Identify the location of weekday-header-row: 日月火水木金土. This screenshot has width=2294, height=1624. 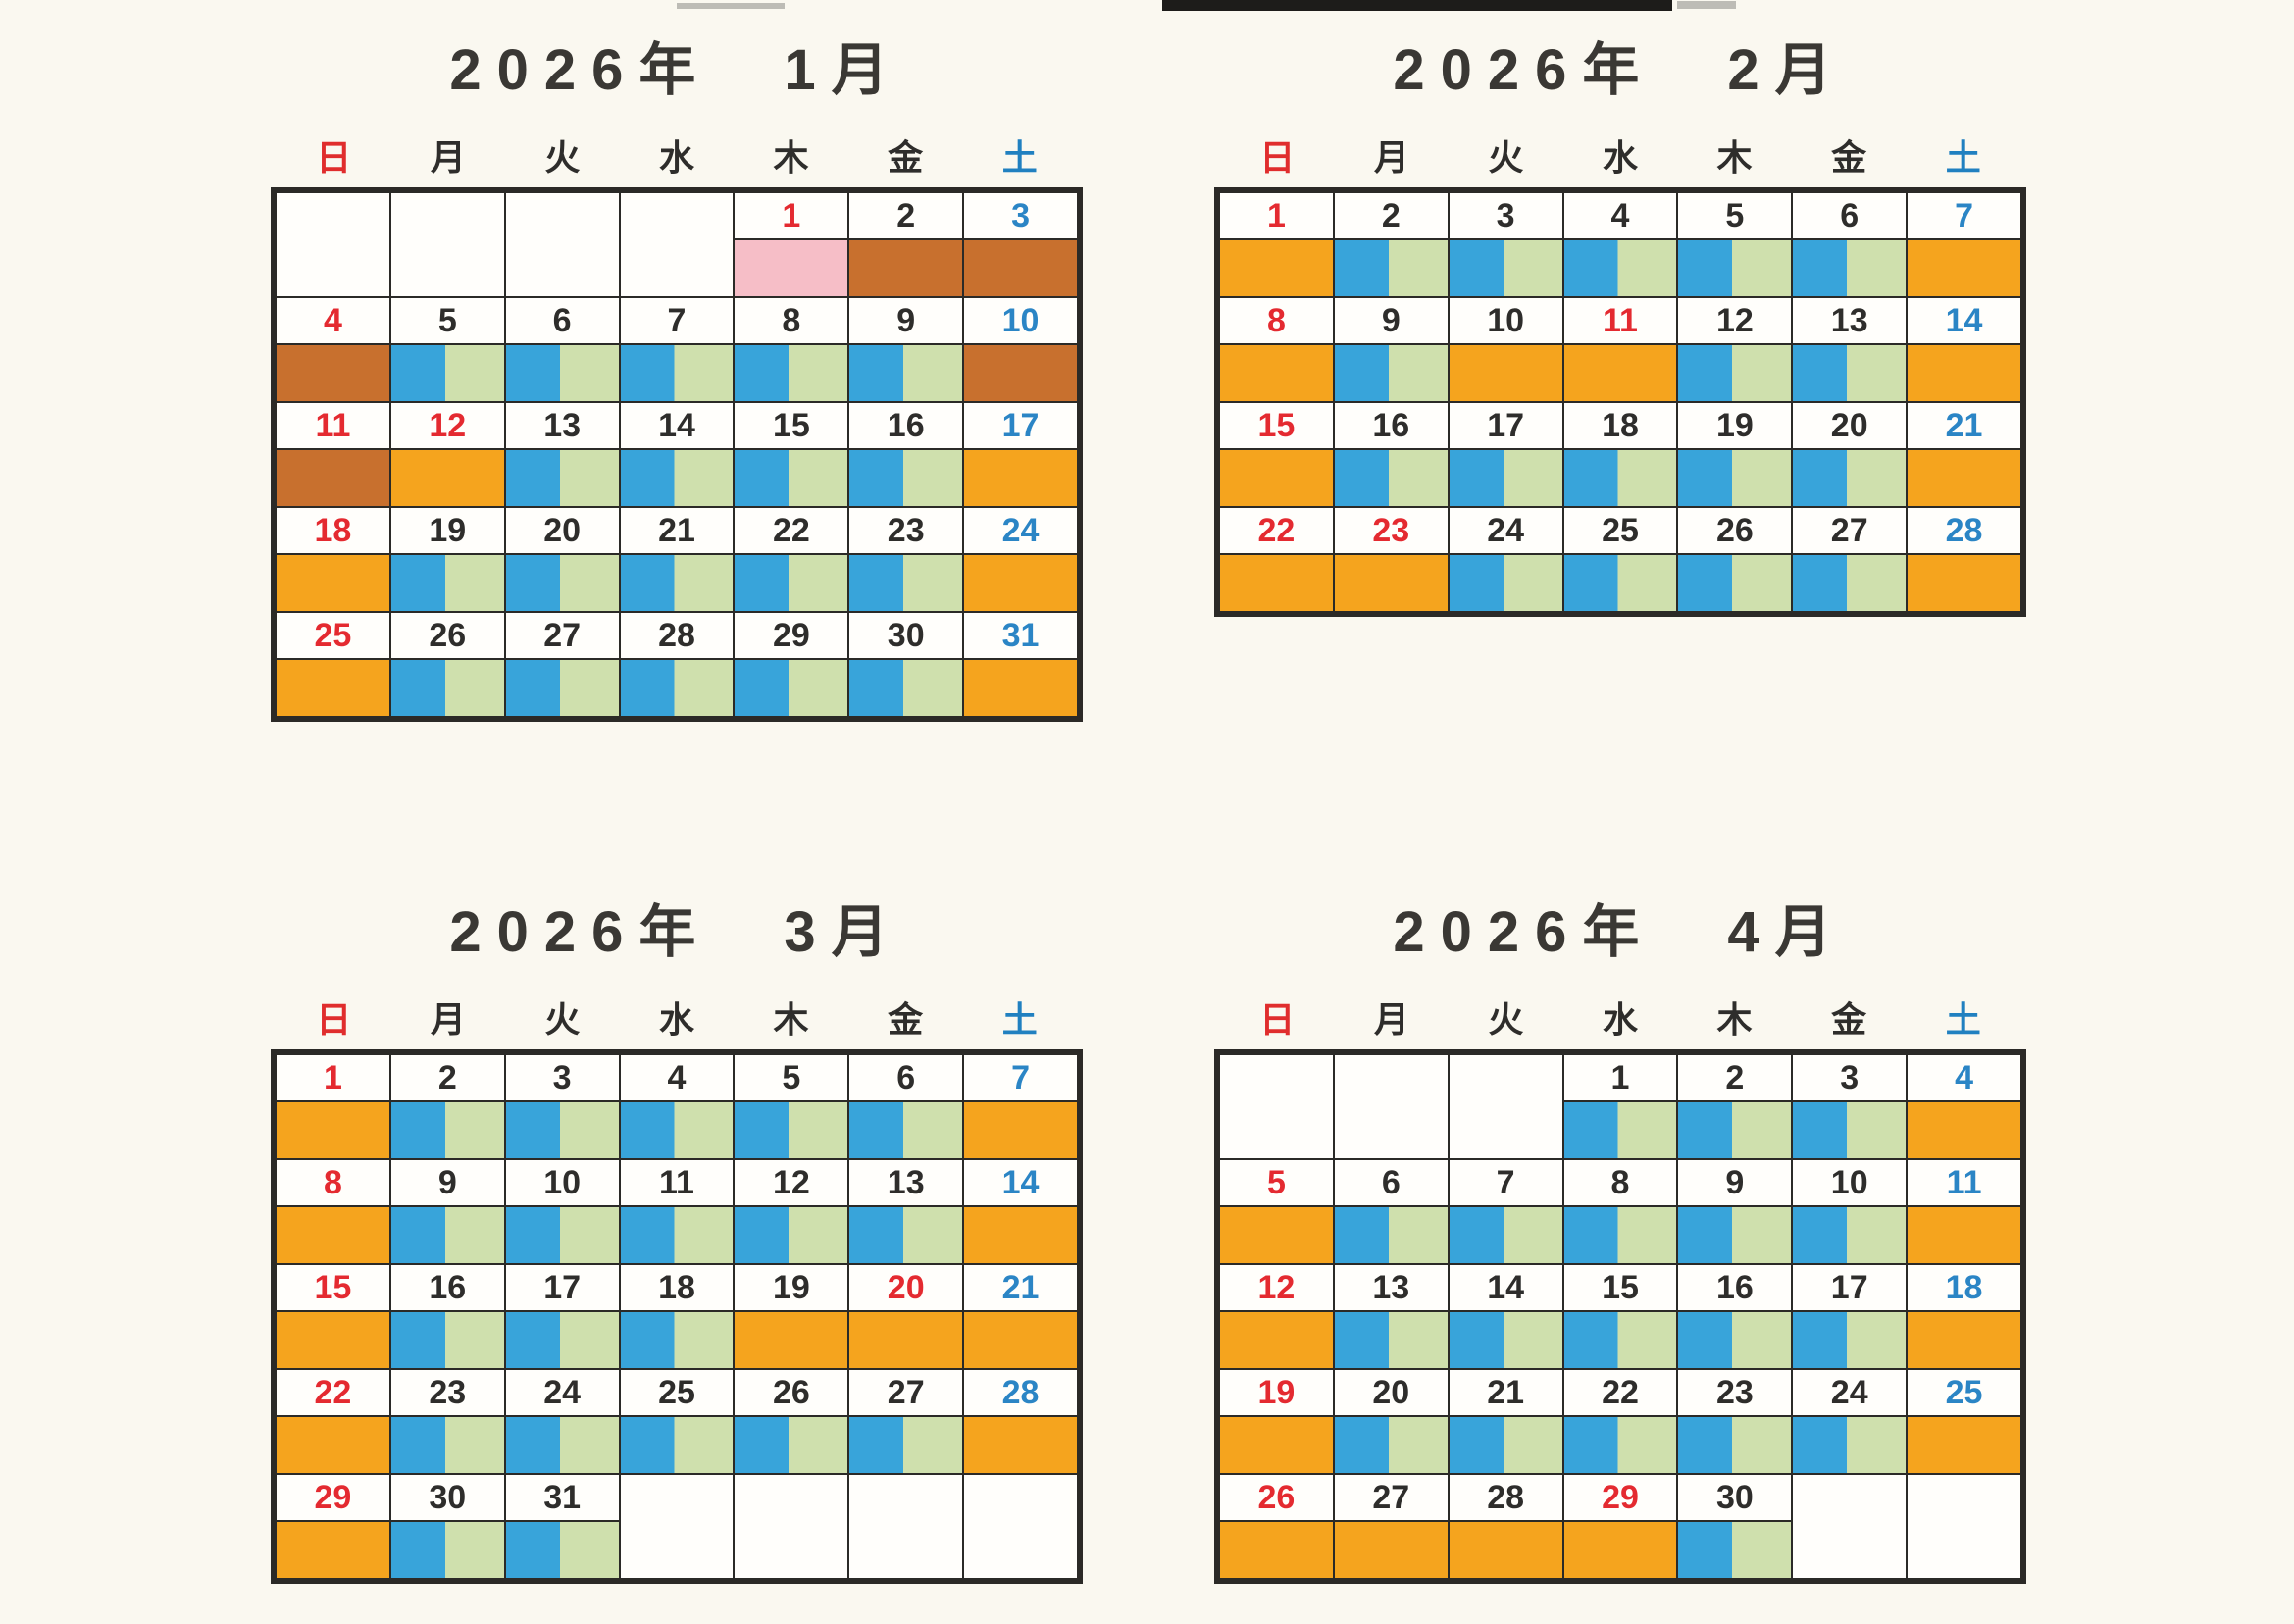
(1620, 149).